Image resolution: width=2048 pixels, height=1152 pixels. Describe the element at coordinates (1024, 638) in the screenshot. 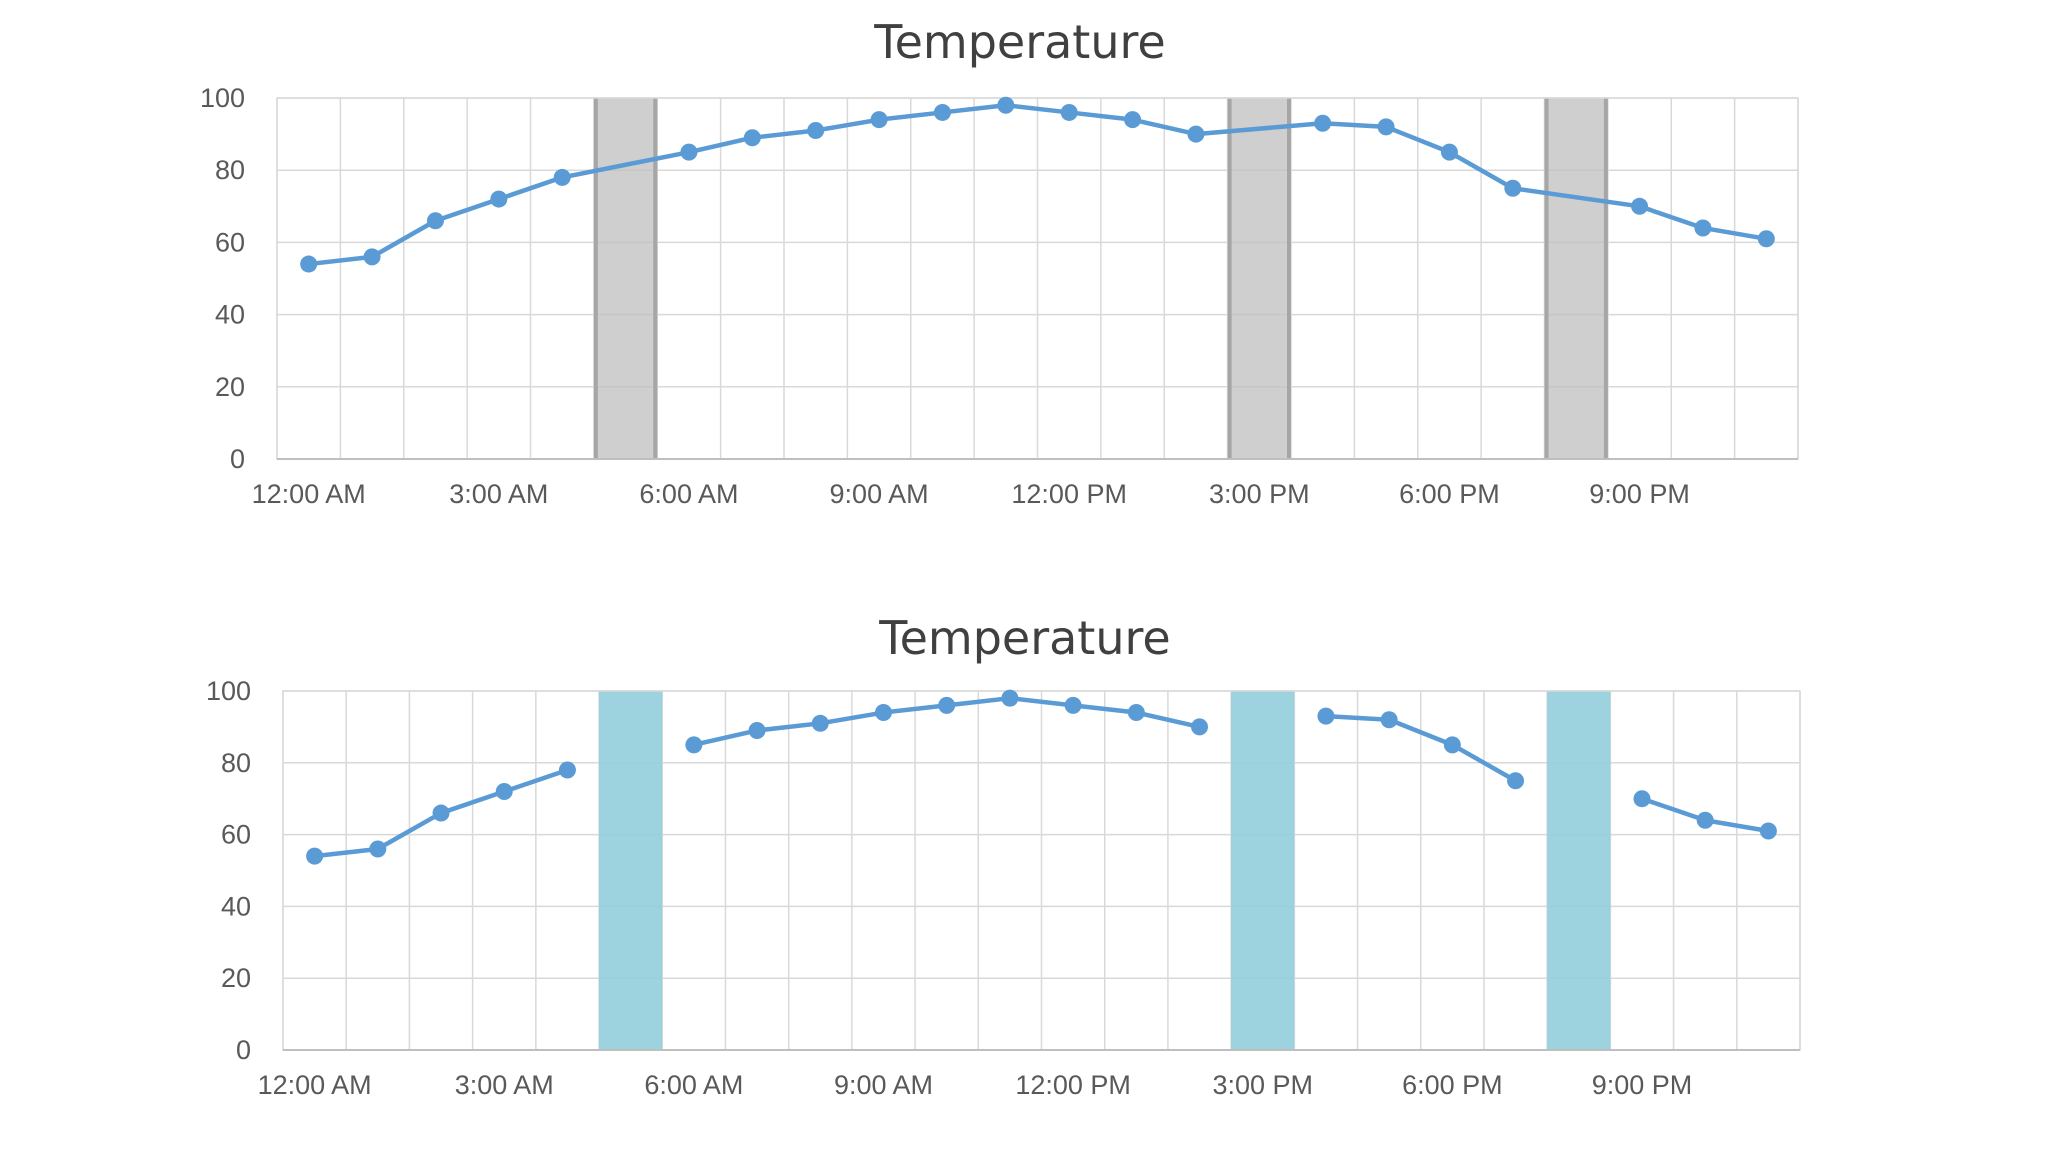

I see `chart-title: Temperature` at that location.